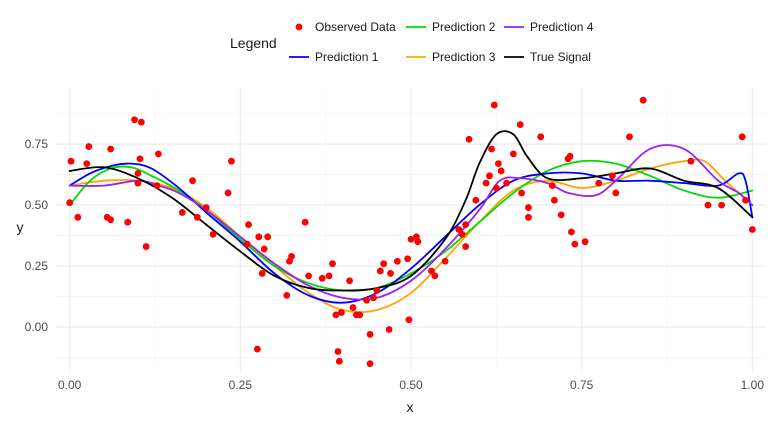 Image resolution: width=776 pixels, height=422 pixels. I want to click on y-axis-tick-labels: 0.00 0.25 0.50 0.75, so click(37, 235).